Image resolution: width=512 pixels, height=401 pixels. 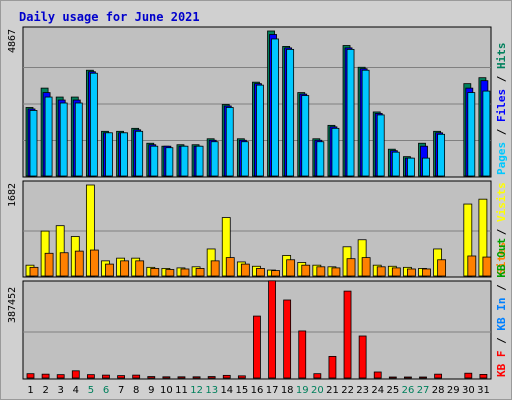 I want to click on x-tick-label-day-15: 15, so click(x=242, y=390).